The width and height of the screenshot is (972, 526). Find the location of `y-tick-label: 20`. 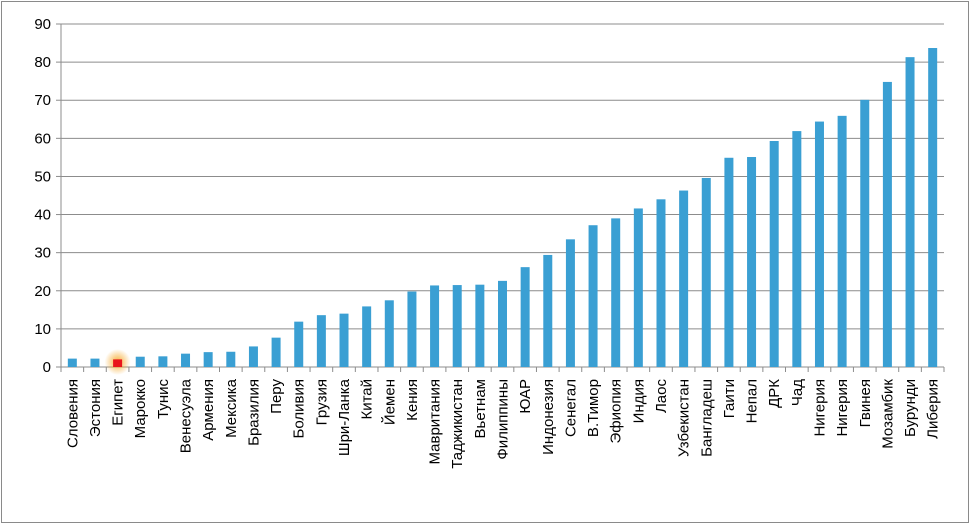

y-tick-label: 20 is located at coordinates (42, 291).